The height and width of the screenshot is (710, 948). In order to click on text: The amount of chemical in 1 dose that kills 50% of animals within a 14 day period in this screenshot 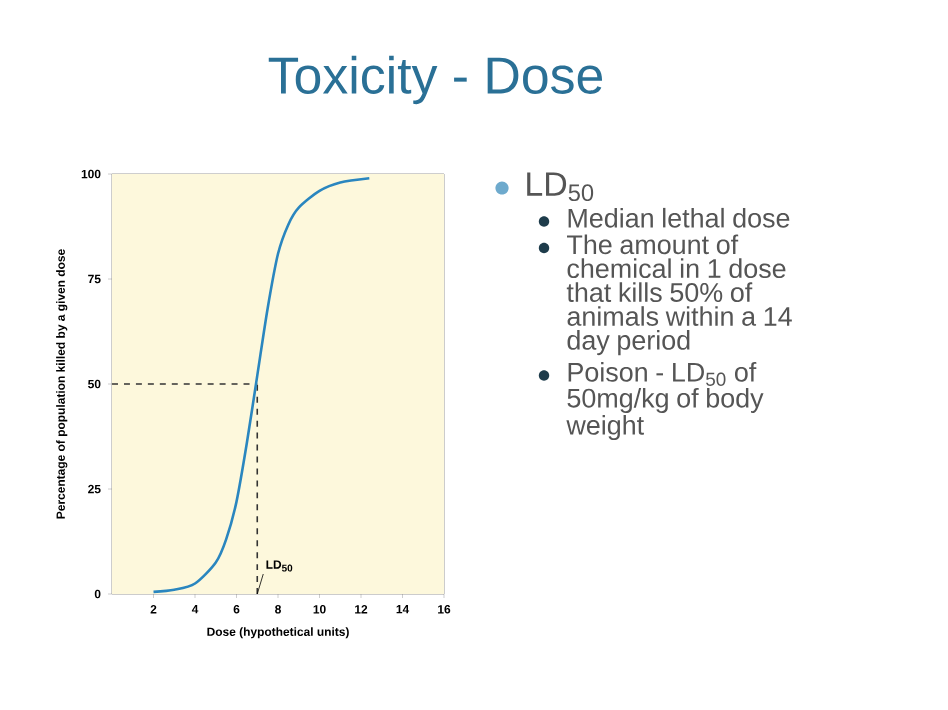, I will do `click(679, 295)`.